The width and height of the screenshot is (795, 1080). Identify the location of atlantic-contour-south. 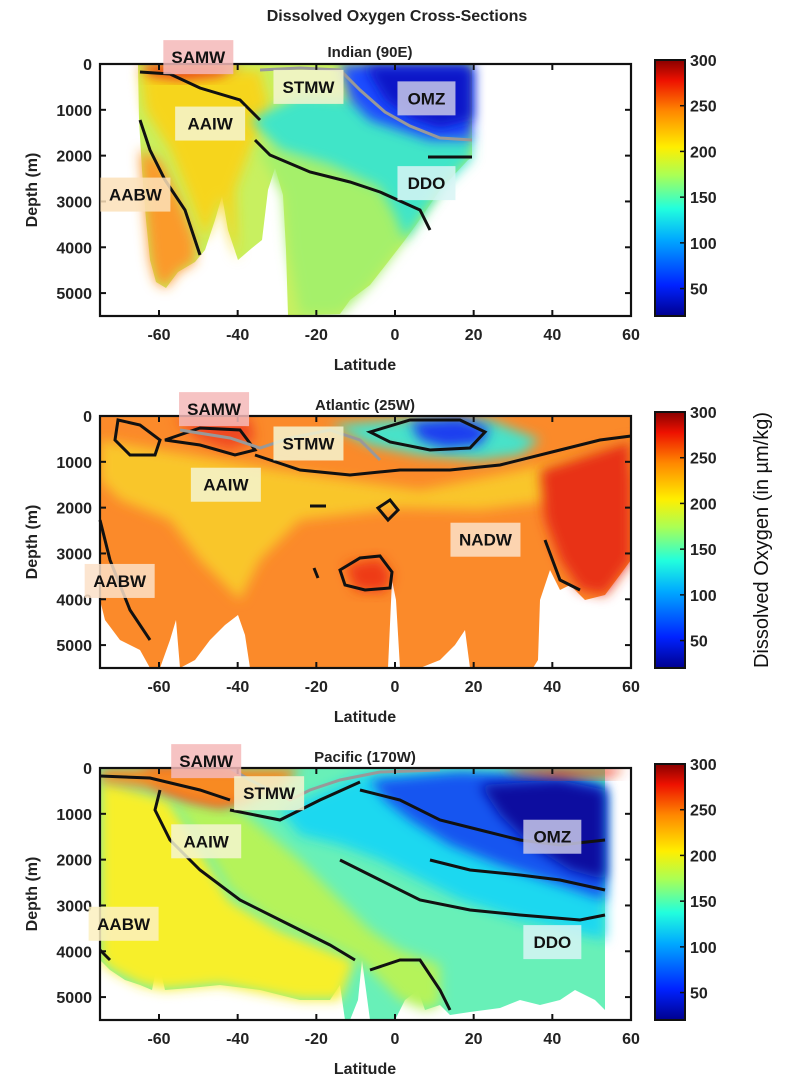
(137, 437).